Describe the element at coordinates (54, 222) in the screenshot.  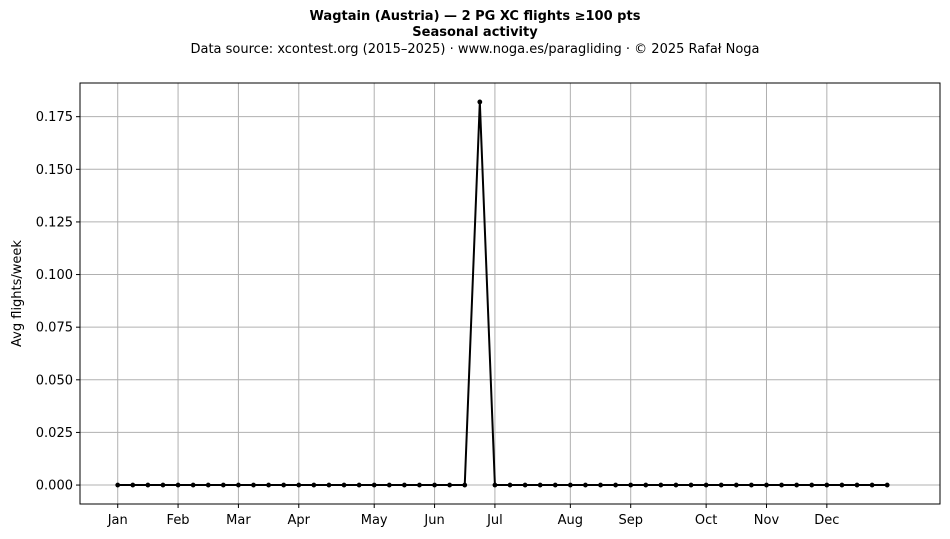
I see `y-tick-label: 0.125` at that location.